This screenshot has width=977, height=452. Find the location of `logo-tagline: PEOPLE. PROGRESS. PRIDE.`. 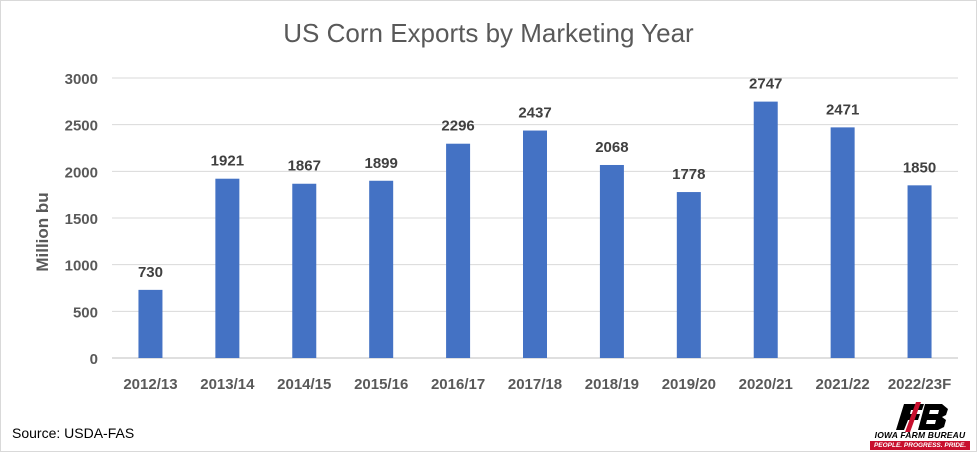

logo-tagline: PEOPLE. PROGRESS. PRIDE. is located at coordinates (920, 445).